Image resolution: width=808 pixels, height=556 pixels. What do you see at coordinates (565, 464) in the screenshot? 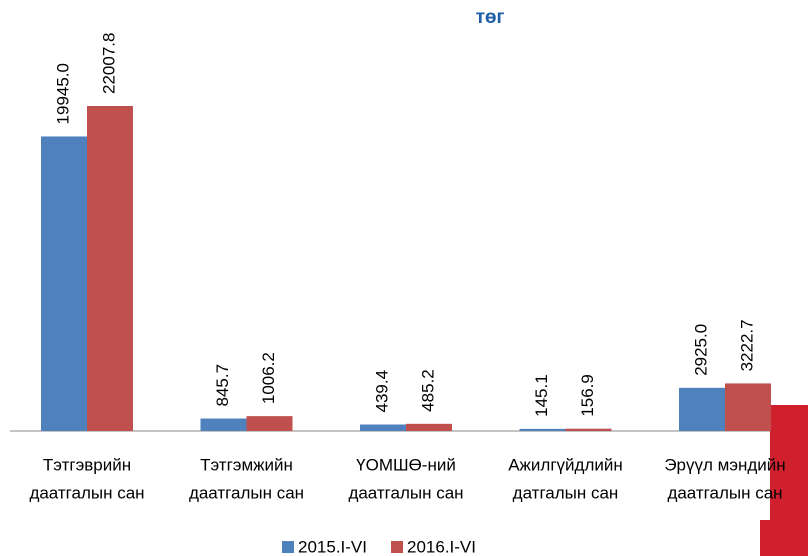
I see `x-tick-label: Ажилгүйдлийн` at bounding box center [565, 464].